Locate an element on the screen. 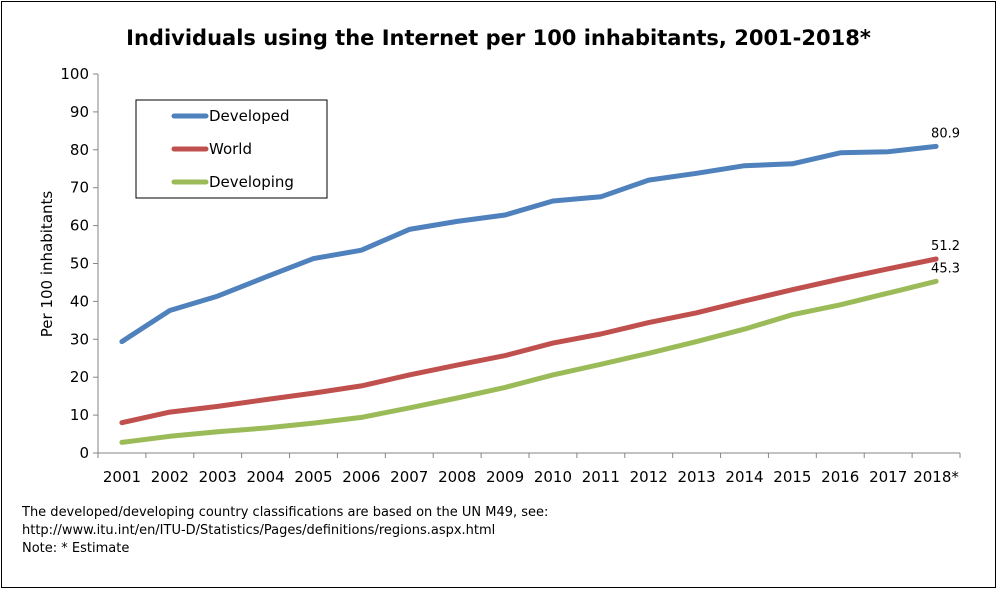  x-tick-label: 2018* is located at coordinates (936, 477).